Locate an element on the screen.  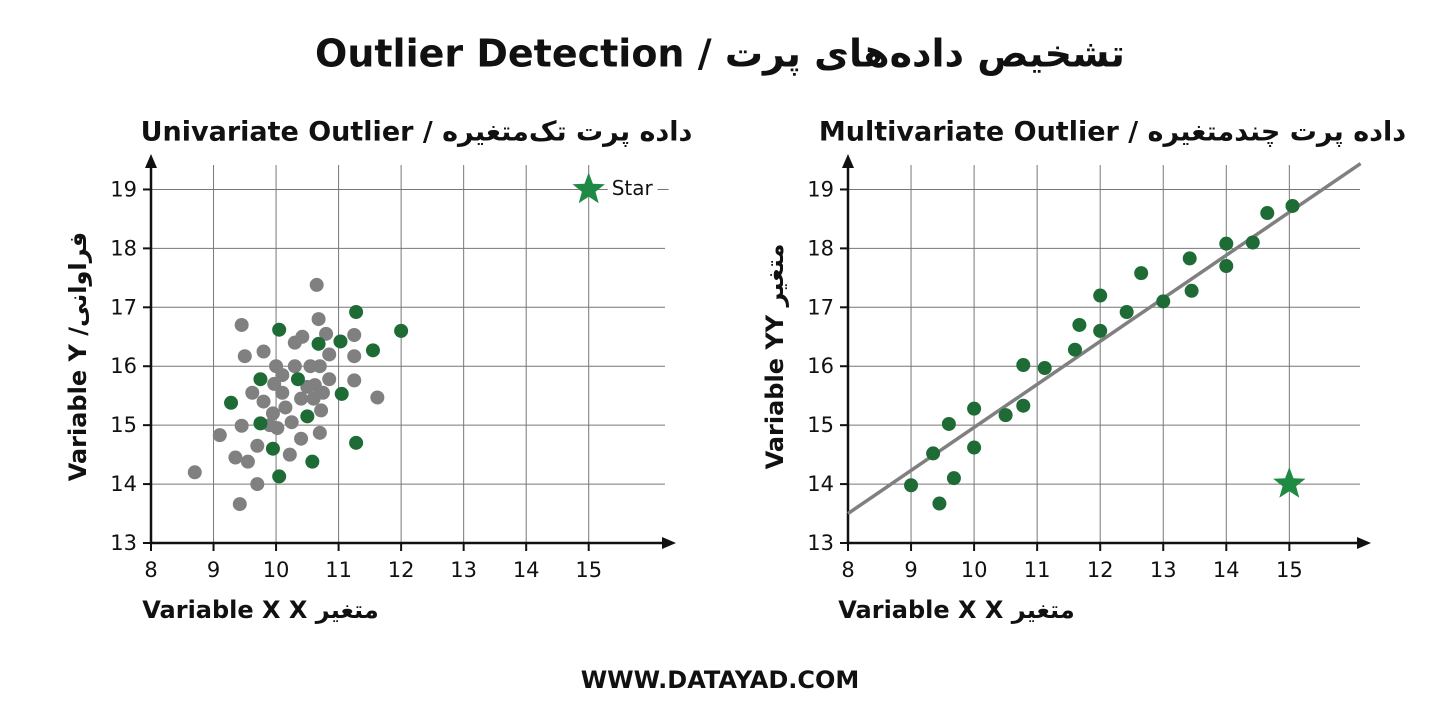
y-axis-label: Variable Y /فراوانی is located at coordinates (78, 357).